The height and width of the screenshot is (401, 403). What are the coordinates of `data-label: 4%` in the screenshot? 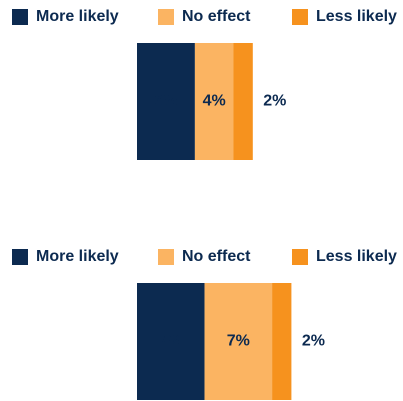 It's located at (214, 101).